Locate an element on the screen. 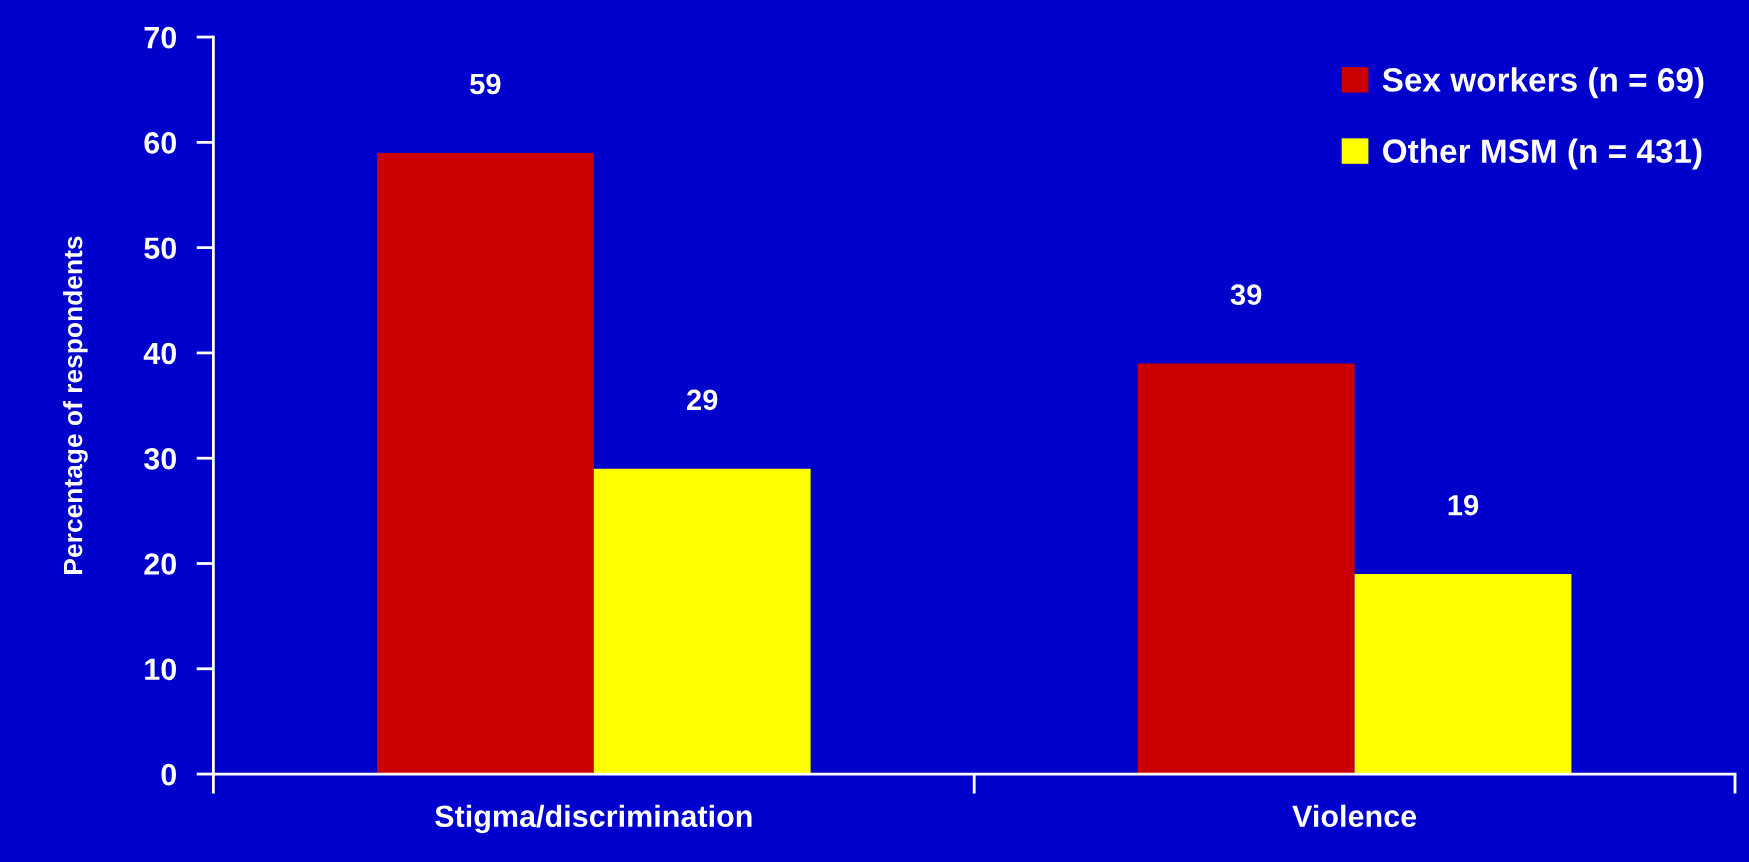  y-tick-label: 20 is located at coordinates (160, 564).